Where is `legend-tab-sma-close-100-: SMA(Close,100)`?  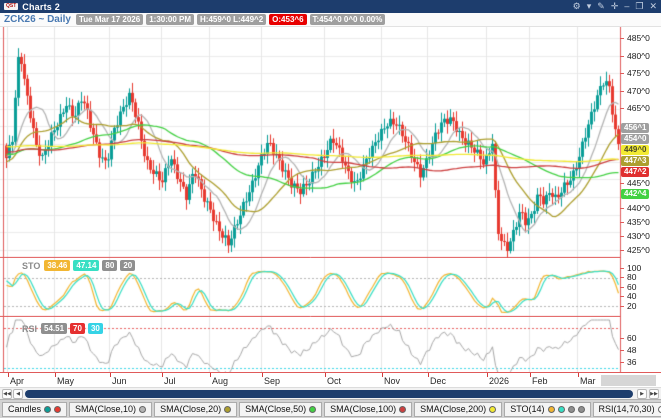 legend-tab-sma-close-100-: SMA(Close,100) is located at coordinates (368, 409).